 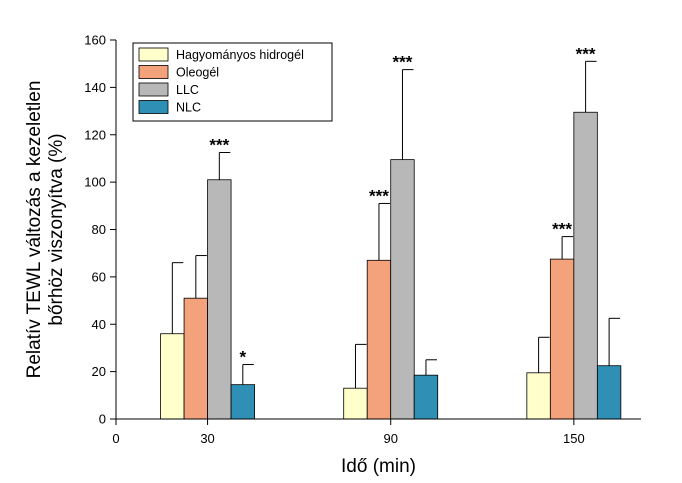 I want to click on legend-label: Hagyományos hidrogél, so click(x=240, y=55).